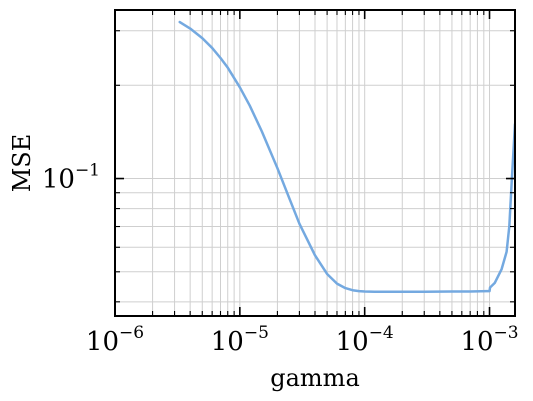 The image size is (533, 401). I want to click on tick-exponent: −6, so click(131, 333).